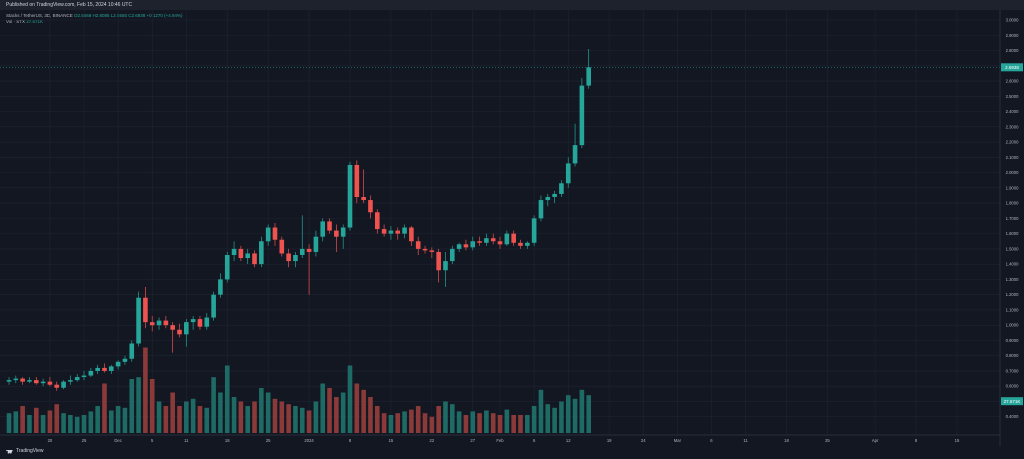 Image resolution: width=1024 pixels, height=459 pixels. I want to click on price-tick-label: 1.2000, so click(1012, 294).